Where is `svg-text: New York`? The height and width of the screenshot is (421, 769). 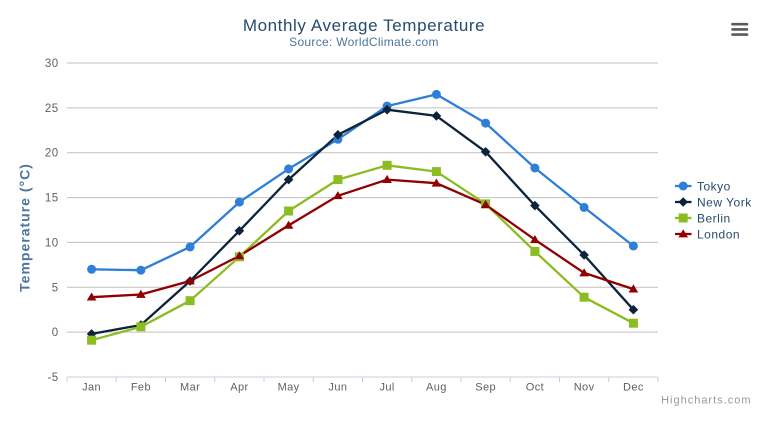 svg-text: New York is located at coordinates (724, 203).